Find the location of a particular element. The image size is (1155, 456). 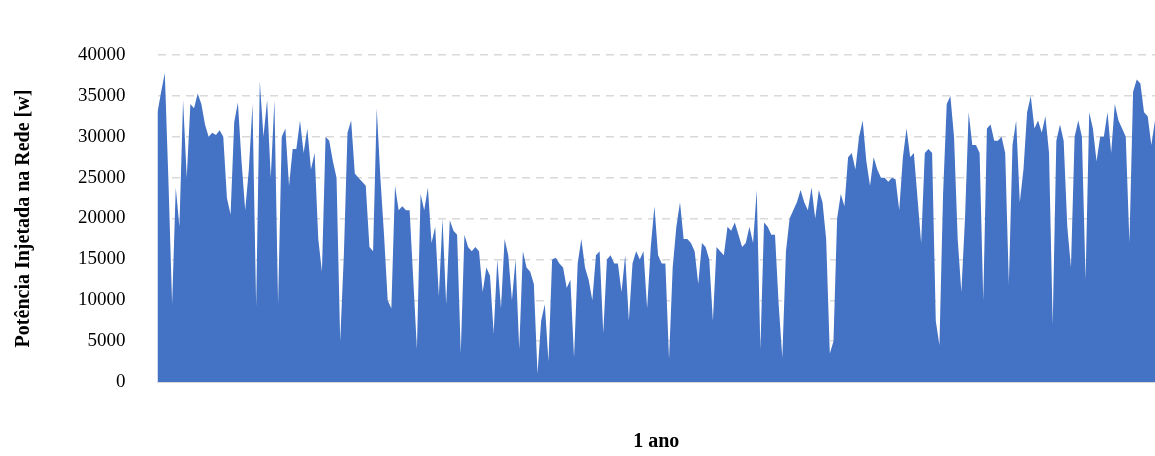

y-tick-label: 5000 is located at coordinates (106, 340).